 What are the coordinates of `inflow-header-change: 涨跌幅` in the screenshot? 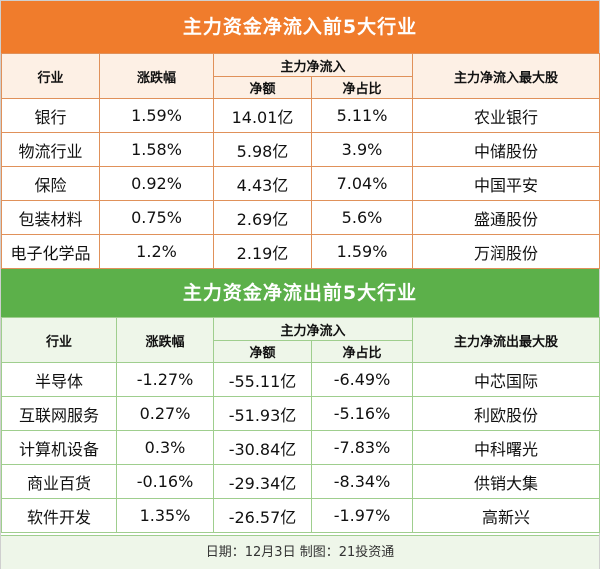 It's located at (156, 76).